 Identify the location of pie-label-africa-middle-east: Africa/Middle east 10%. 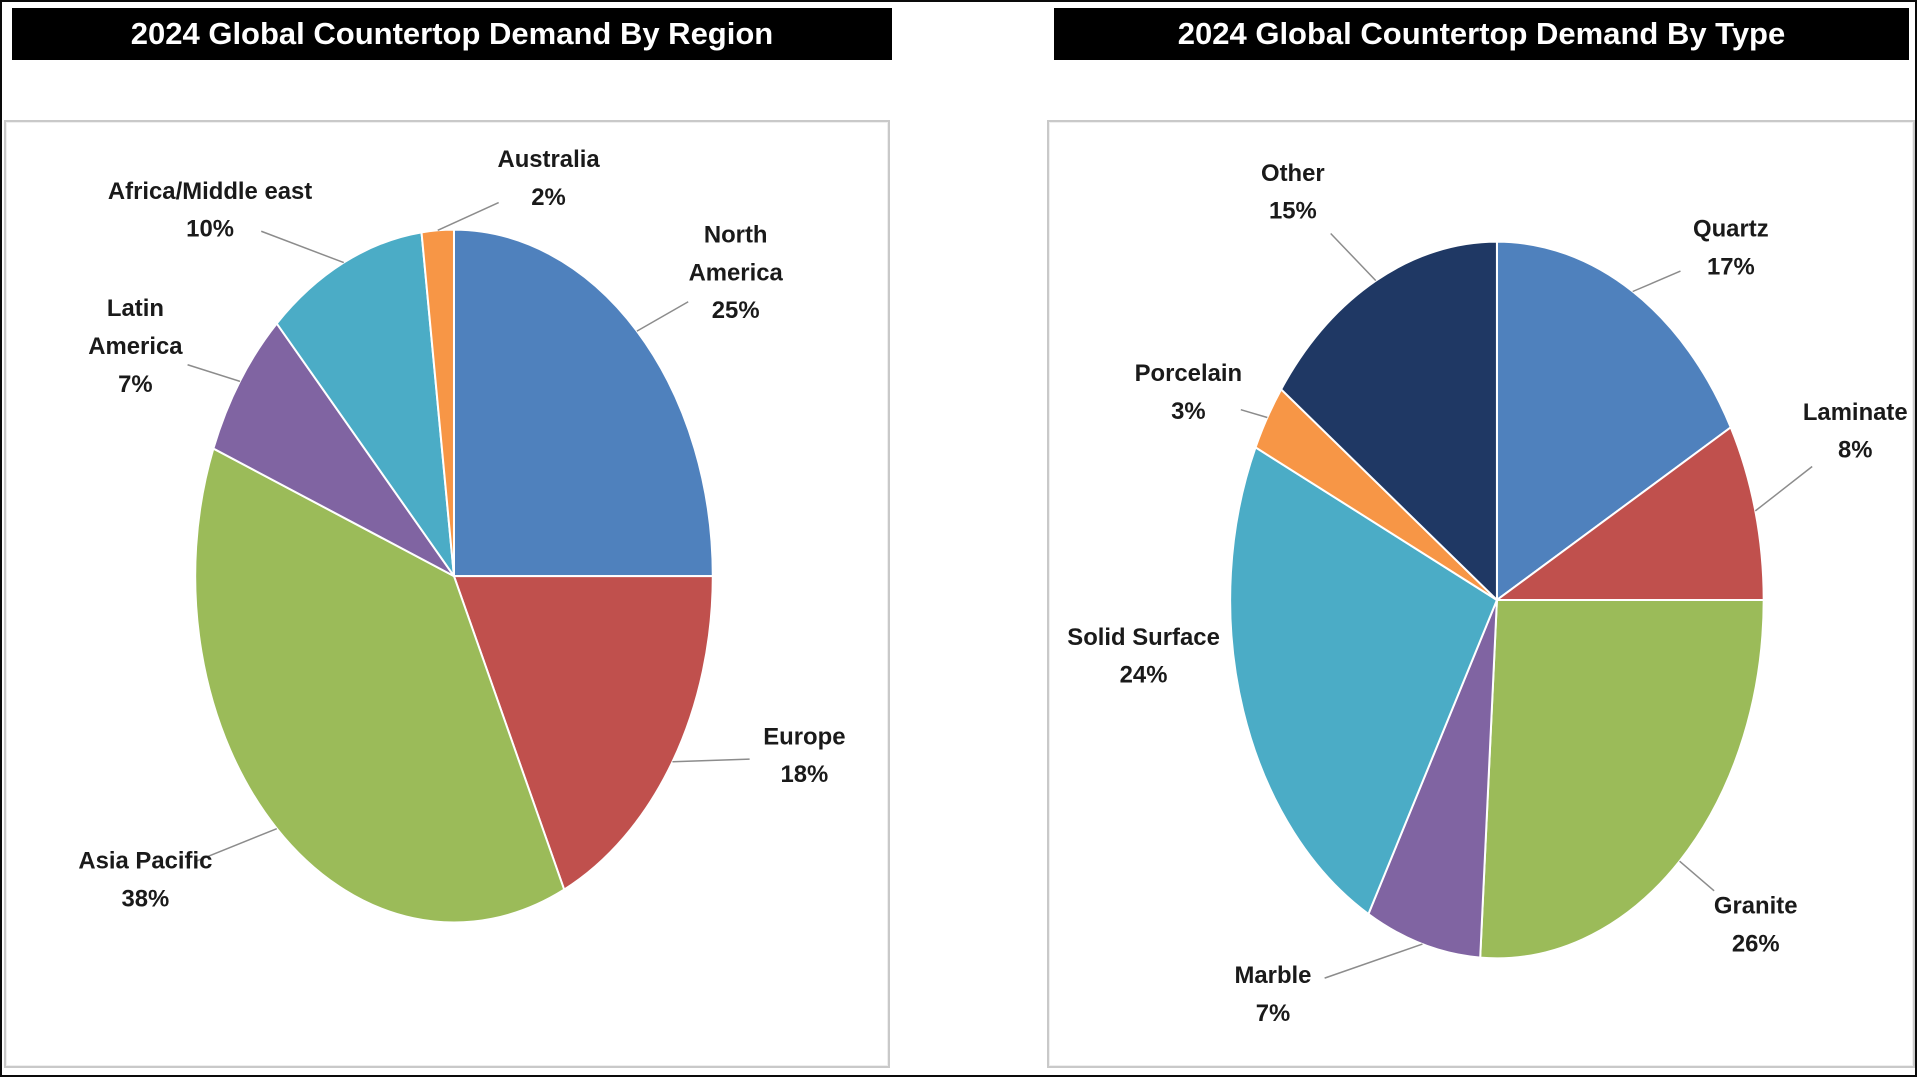
(210, 210).